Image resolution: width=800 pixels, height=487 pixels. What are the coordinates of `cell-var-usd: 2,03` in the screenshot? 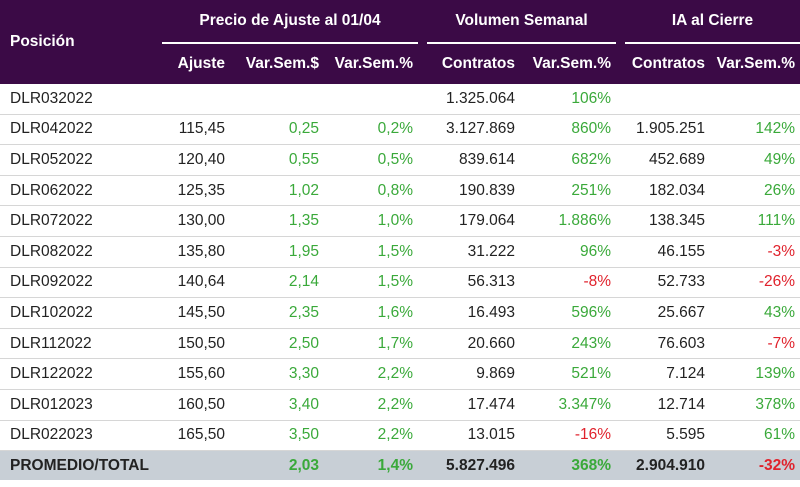 It's located at (277, 465).